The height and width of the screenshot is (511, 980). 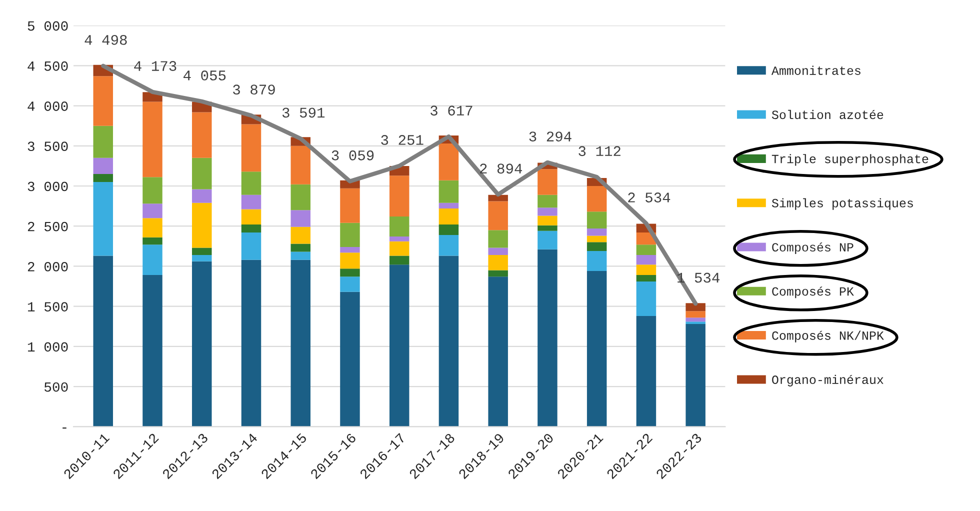 What do you see at coordinates (828, 336) in the screenshot?
I see `legend-label: Composés NK/NPK` at bounding box center [828, 336].